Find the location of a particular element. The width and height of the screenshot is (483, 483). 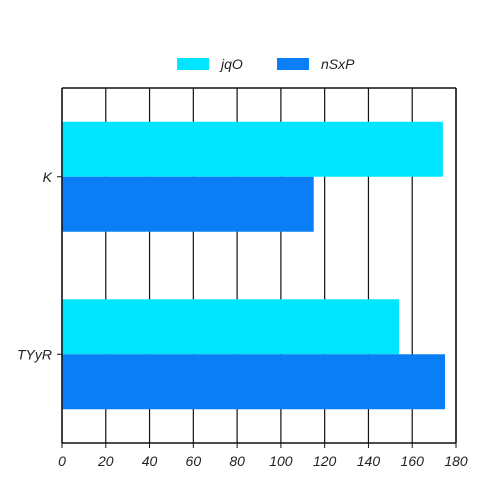

y-tick-label: TYyR is located at coordinates (34, 354).